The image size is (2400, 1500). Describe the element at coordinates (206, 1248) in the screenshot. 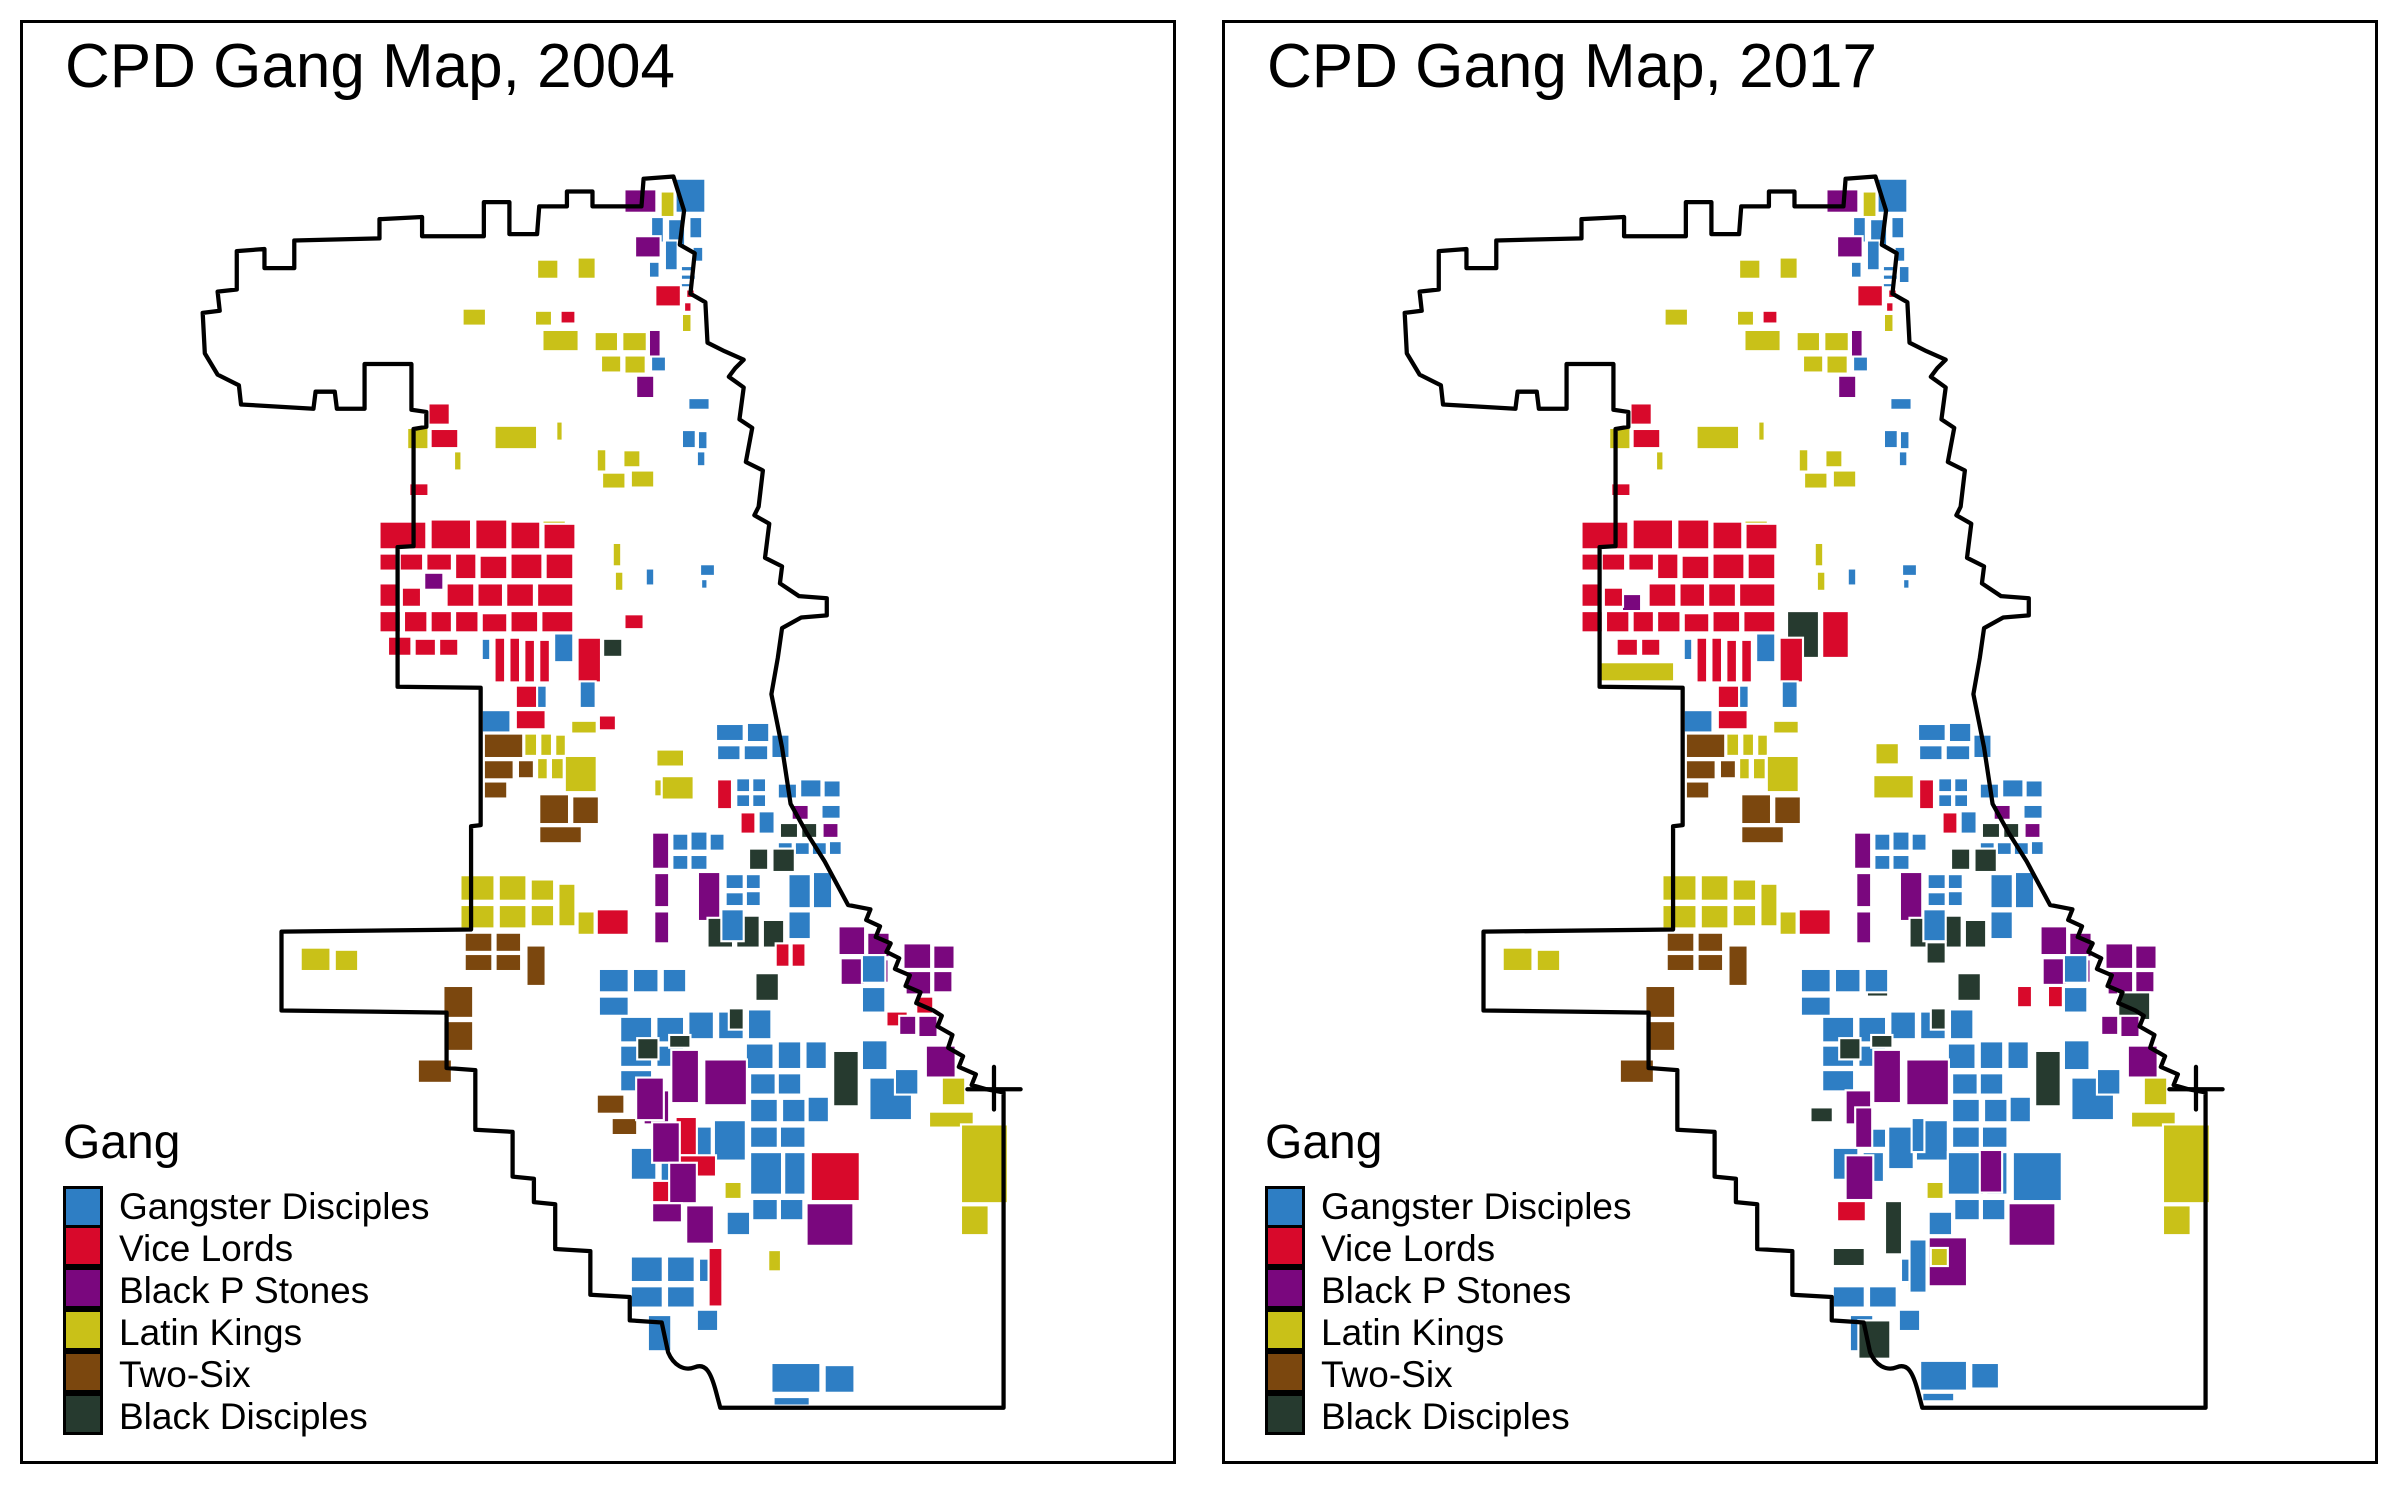

I see `legend-label-vl: Vice Lords` at that location.